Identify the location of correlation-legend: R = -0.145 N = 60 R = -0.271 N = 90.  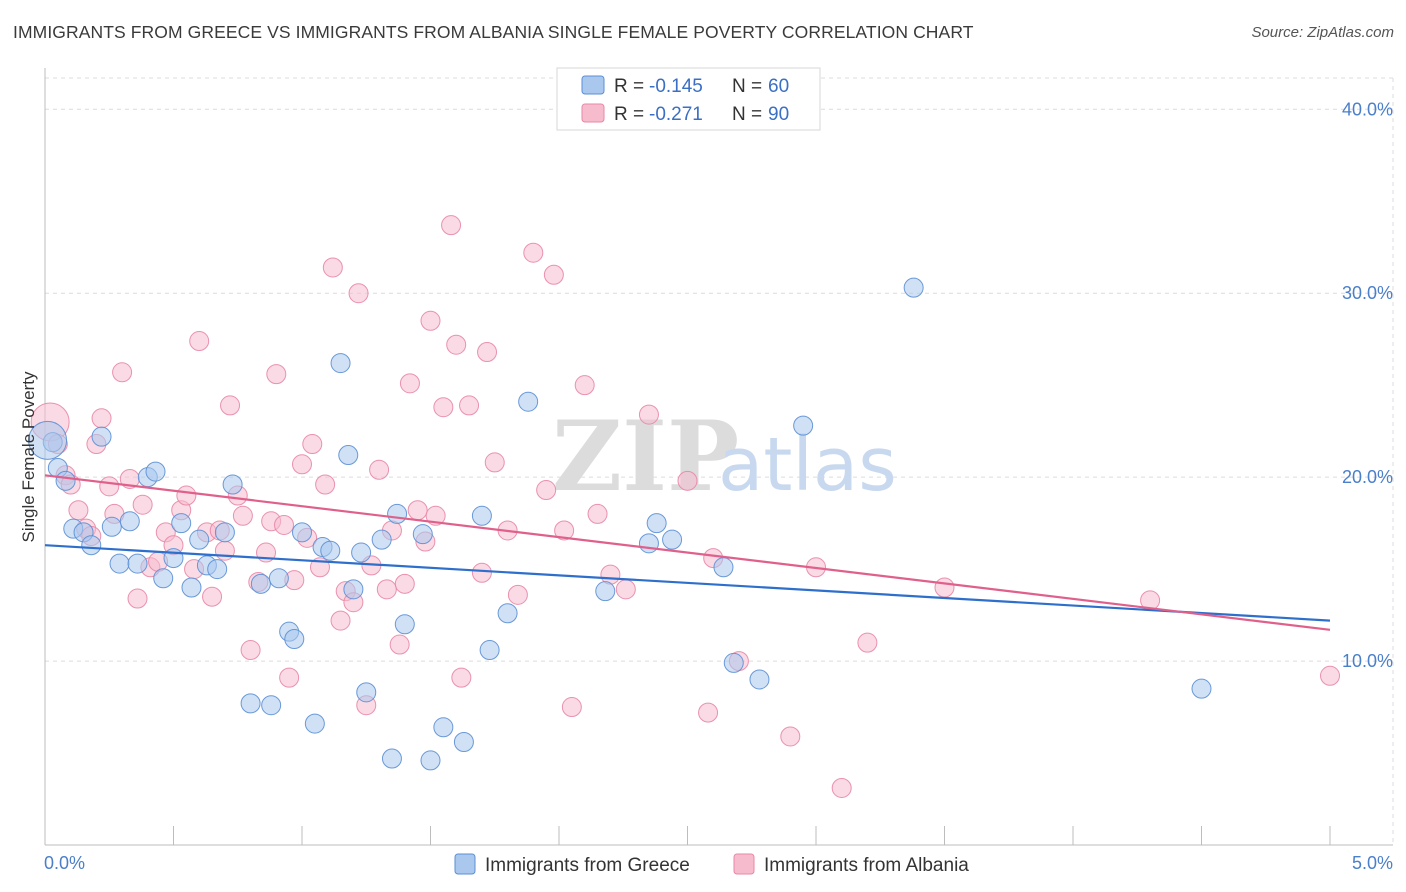
(688, 99).